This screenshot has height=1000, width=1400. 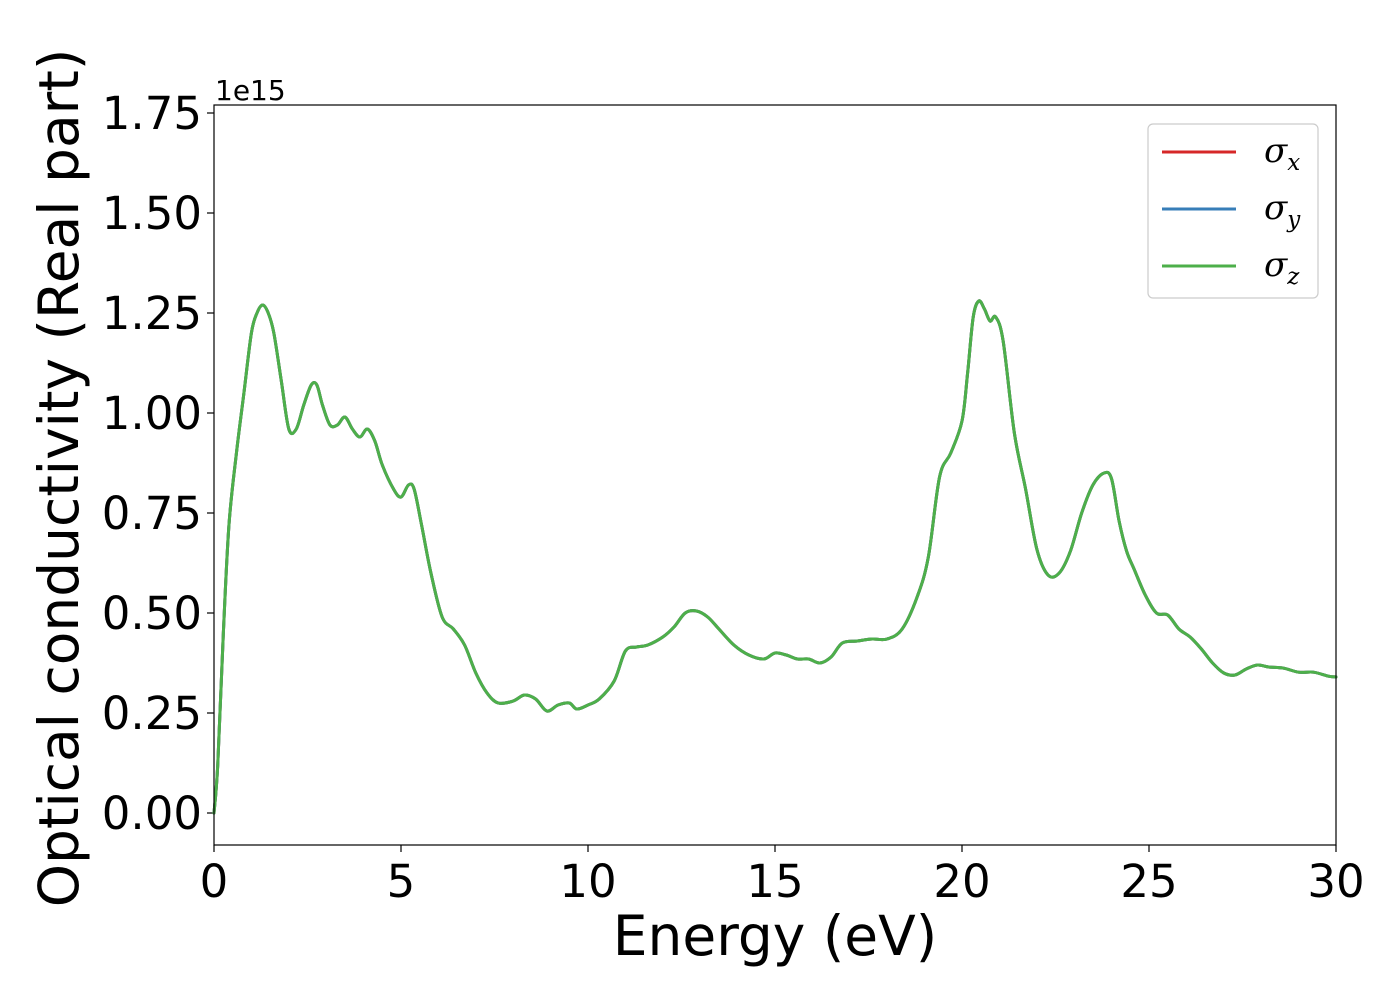 I want to click on legend-box, so click(x=1233, y=211).